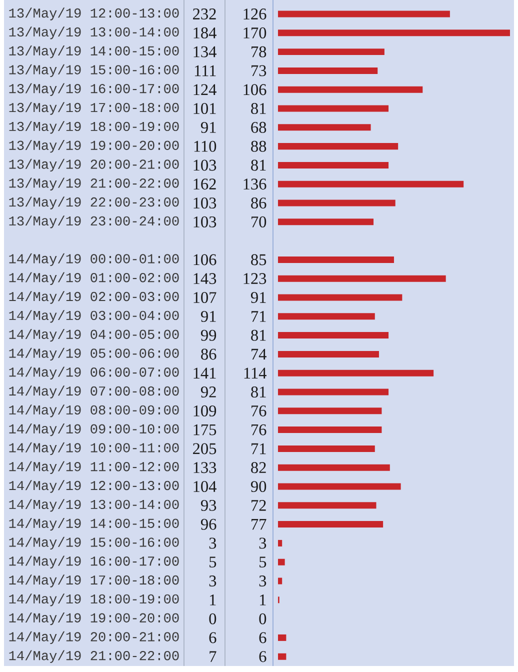 The height and width of the screenshot is (672, 518). Describe the element at coordinates (94, 411) in the screenshot. I see `y-tick-label: 14/May/19 08:00-09:00` at that location.